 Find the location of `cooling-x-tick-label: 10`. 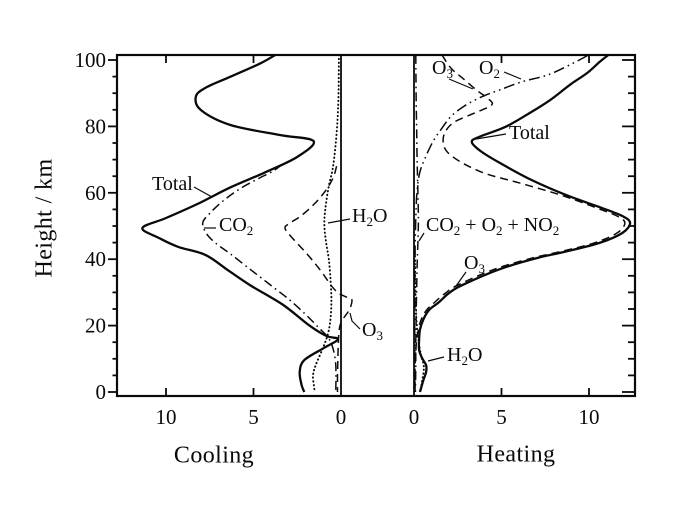

cooling-x-tick-label: 10 is located at coordinates (166, 417).